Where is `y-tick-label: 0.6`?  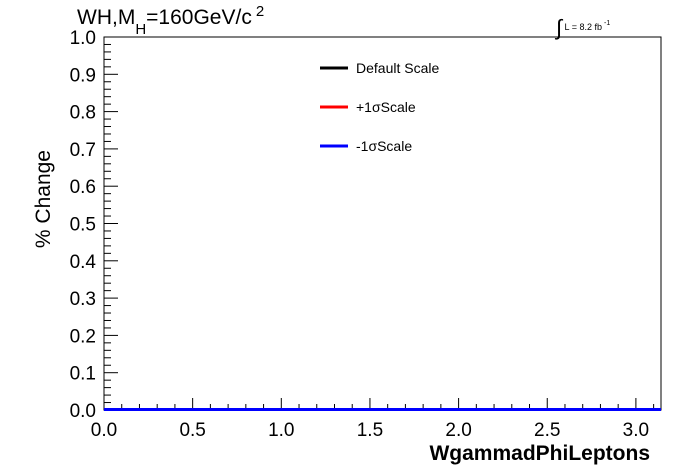
y-tick-label: 0.6 is located at coordinates (83, 187).